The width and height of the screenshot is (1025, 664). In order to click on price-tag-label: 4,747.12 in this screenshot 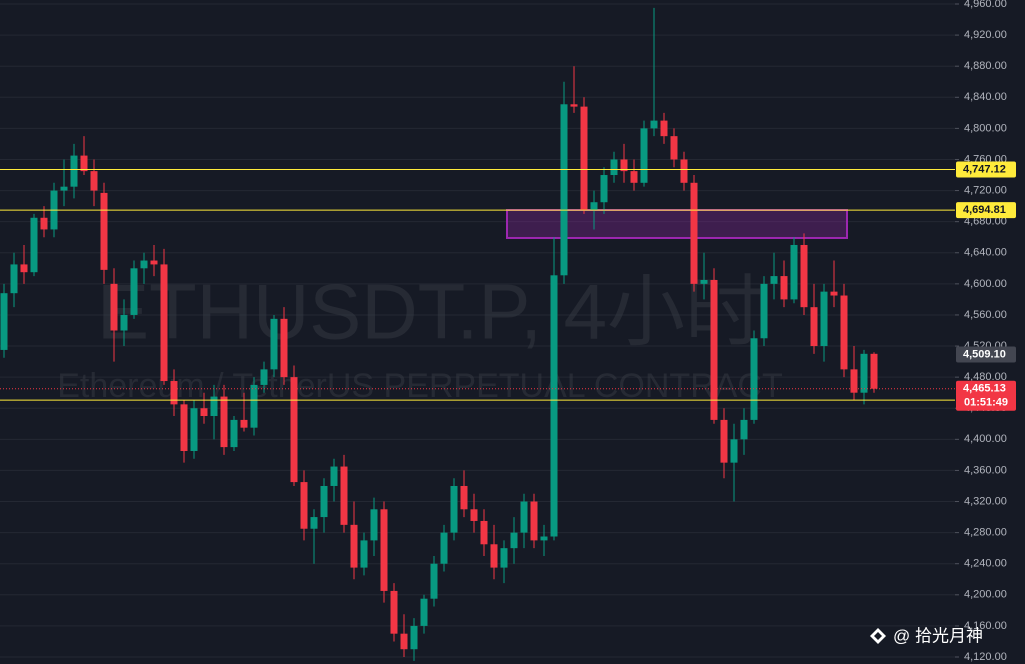, I will do `click(984, 169)`.